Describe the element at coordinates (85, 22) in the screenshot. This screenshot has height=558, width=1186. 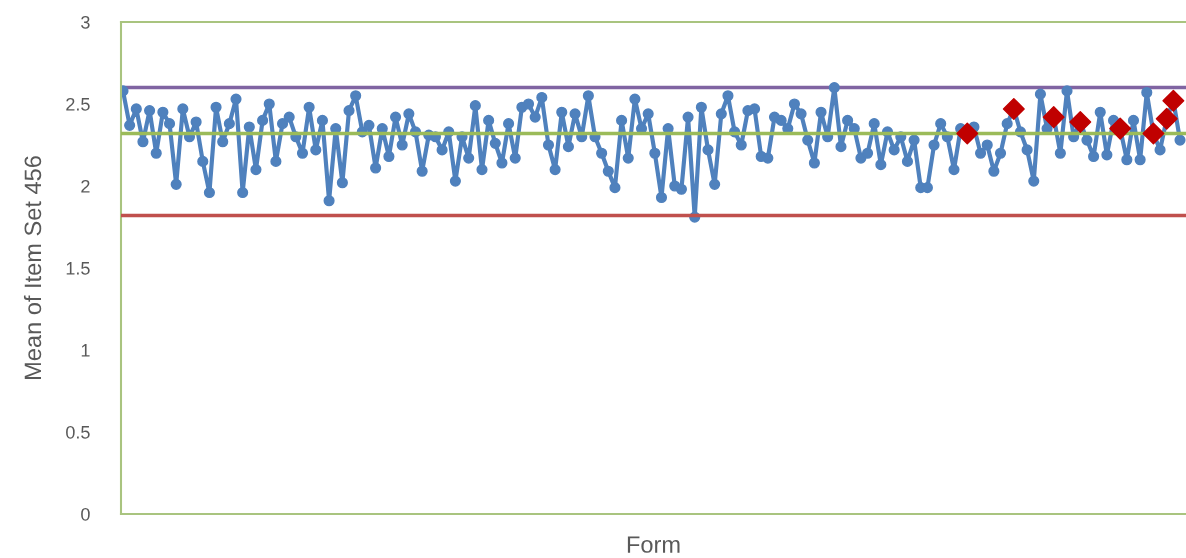
I see `y-tick-label: 3` at that location.